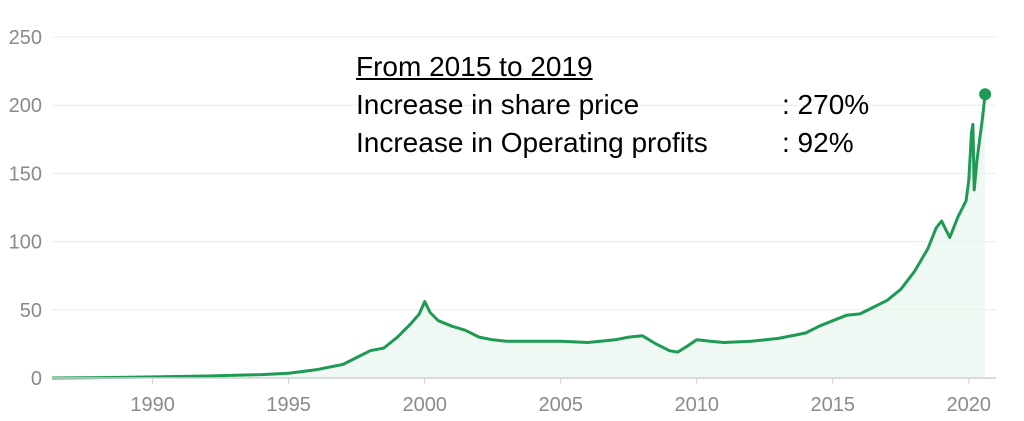  I want to click on x-axis-tick-labels: 1990 1995 2000 2005 2010 2015 2020, so click(560, 397).